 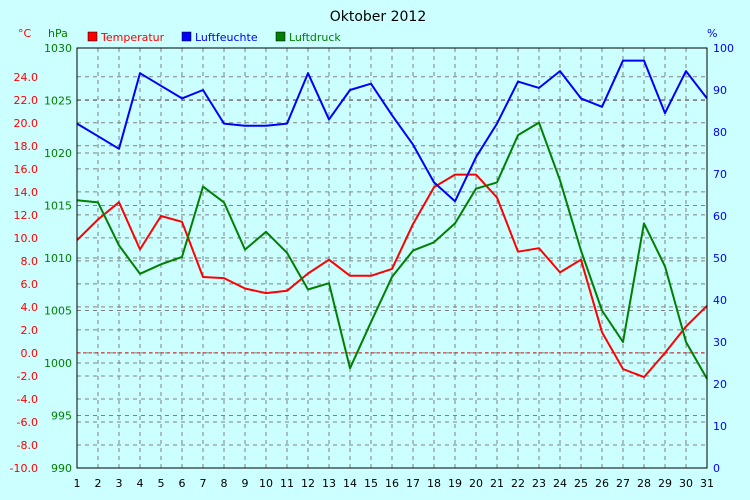 I want to click on temp-tick-label: 4.0, so click(x=30, y=307).